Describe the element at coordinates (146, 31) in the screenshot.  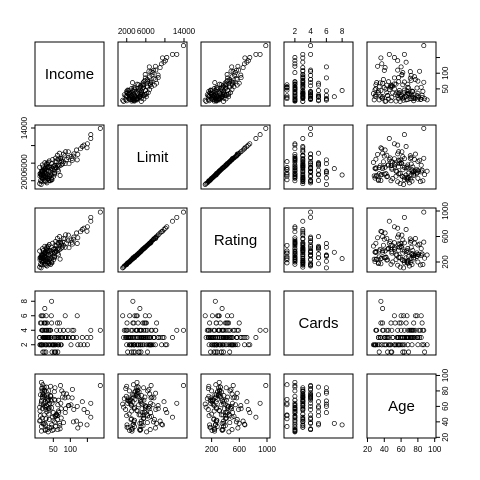
I see `tick-label: 6000` at that location.